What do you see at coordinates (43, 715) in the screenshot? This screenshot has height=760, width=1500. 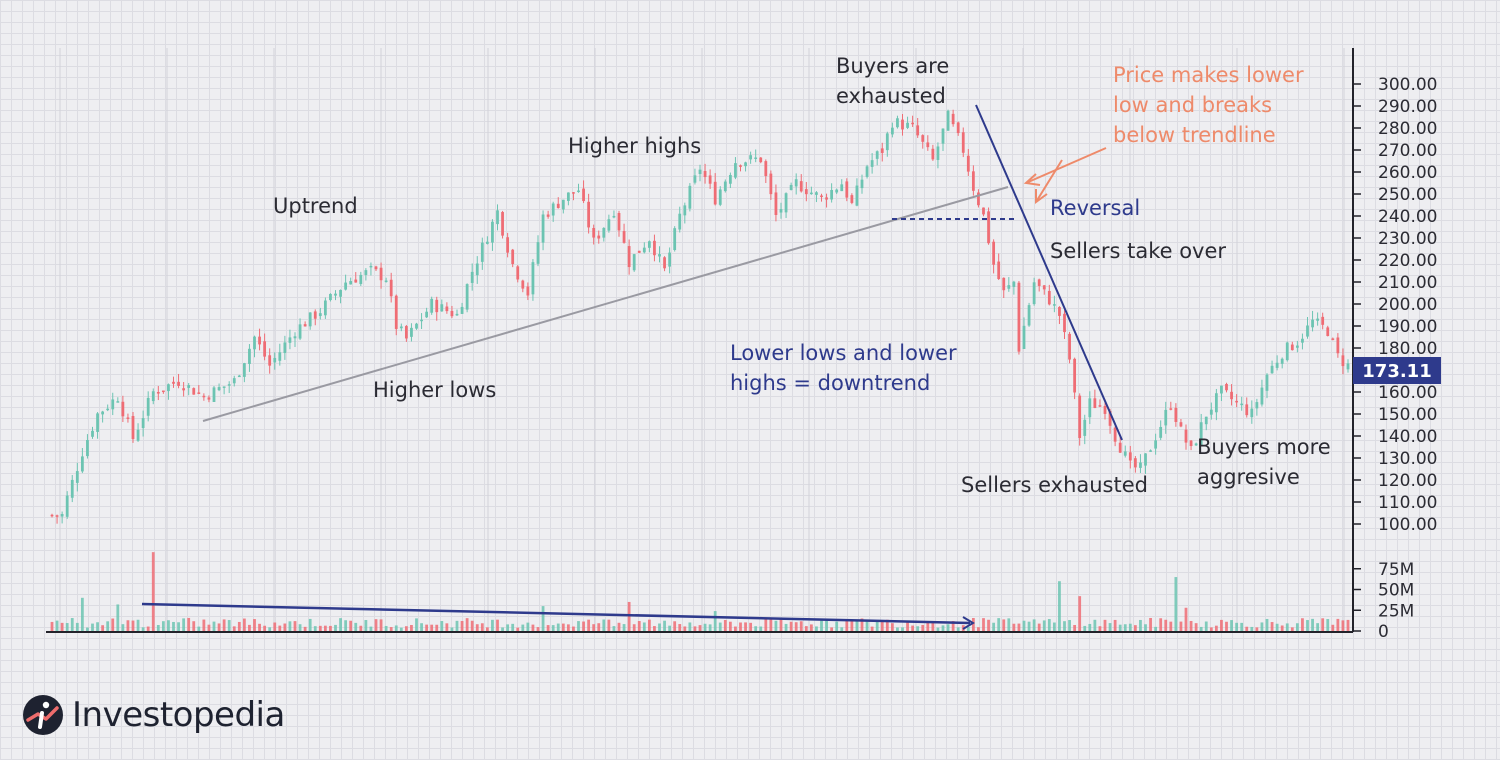 I see `investopedia-logo-icon` at bounding box center [43, 715].